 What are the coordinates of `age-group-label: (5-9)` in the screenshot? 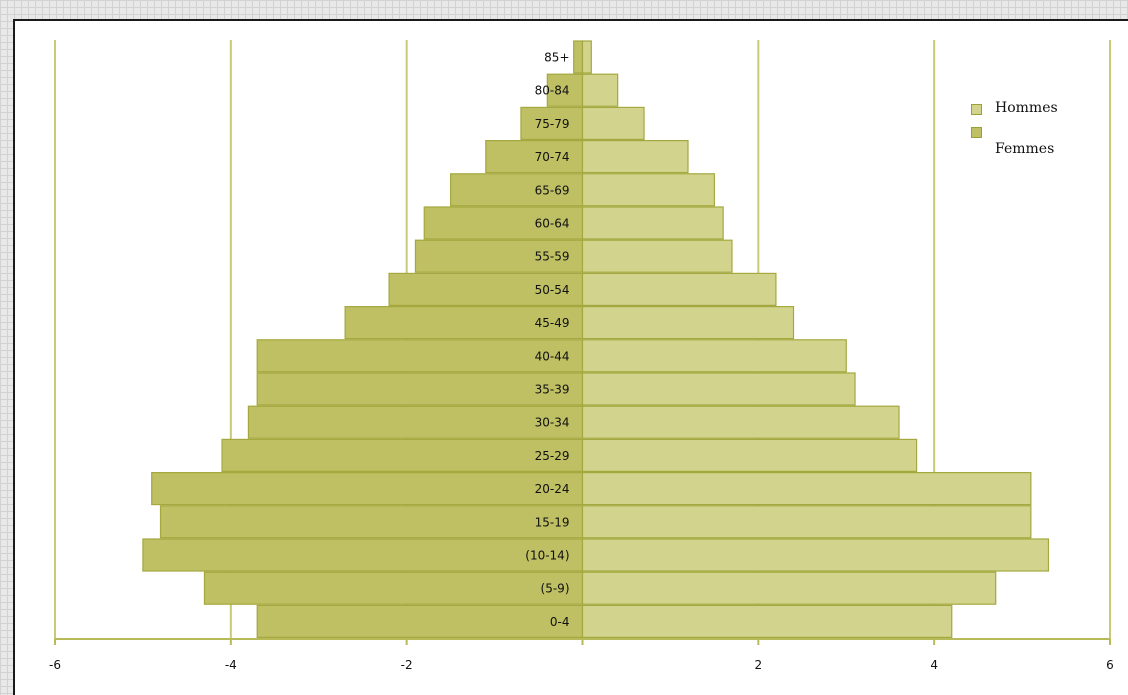 It's located at (555, 589).